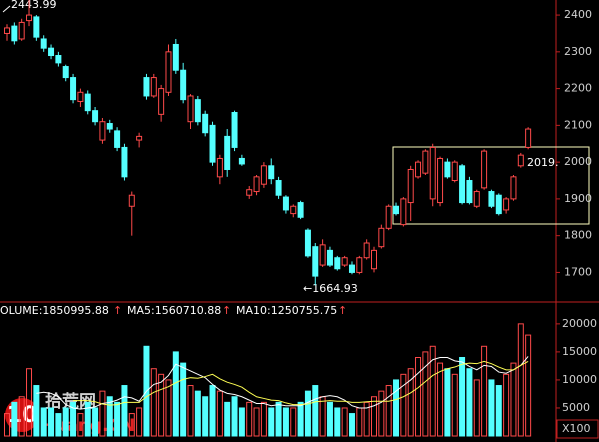 The width and height of the screenshot is (599, 442). I want to click on ma5-line, so click(282, 383).